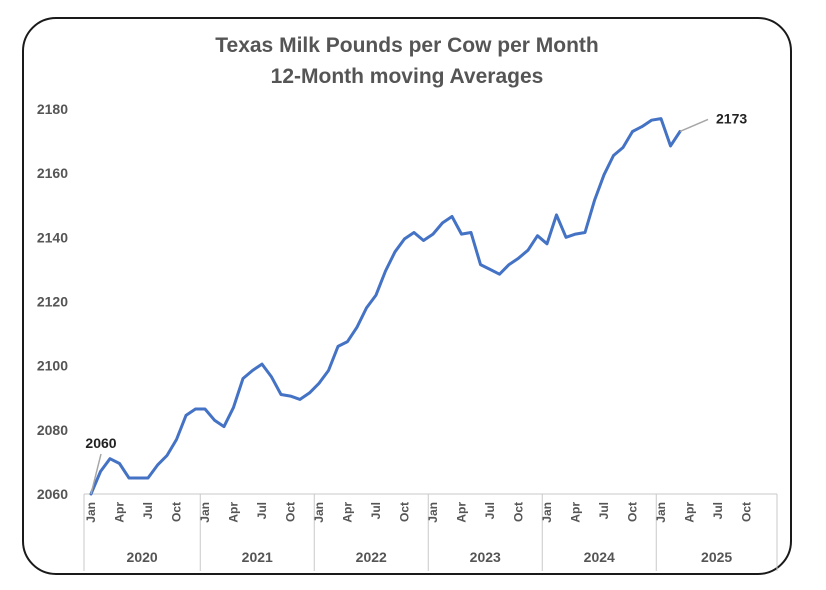 The height and width of the screenshot is (590, 826). What do you see at coordinates (731, 118) in the screenshot?
I see `annotation-label: 2173` at bounding box center [731, 118].